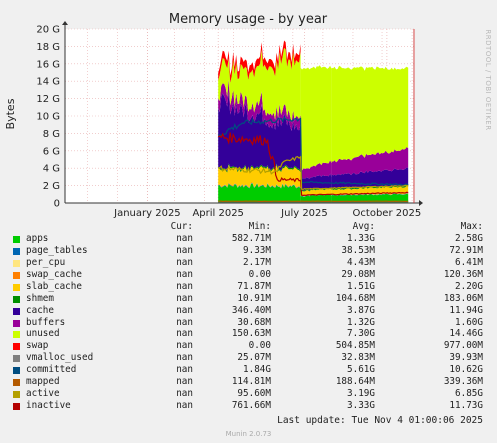 This screenshot has height=443, width=497. I want to click on legend-max: 977.00M, so click(463, 346).